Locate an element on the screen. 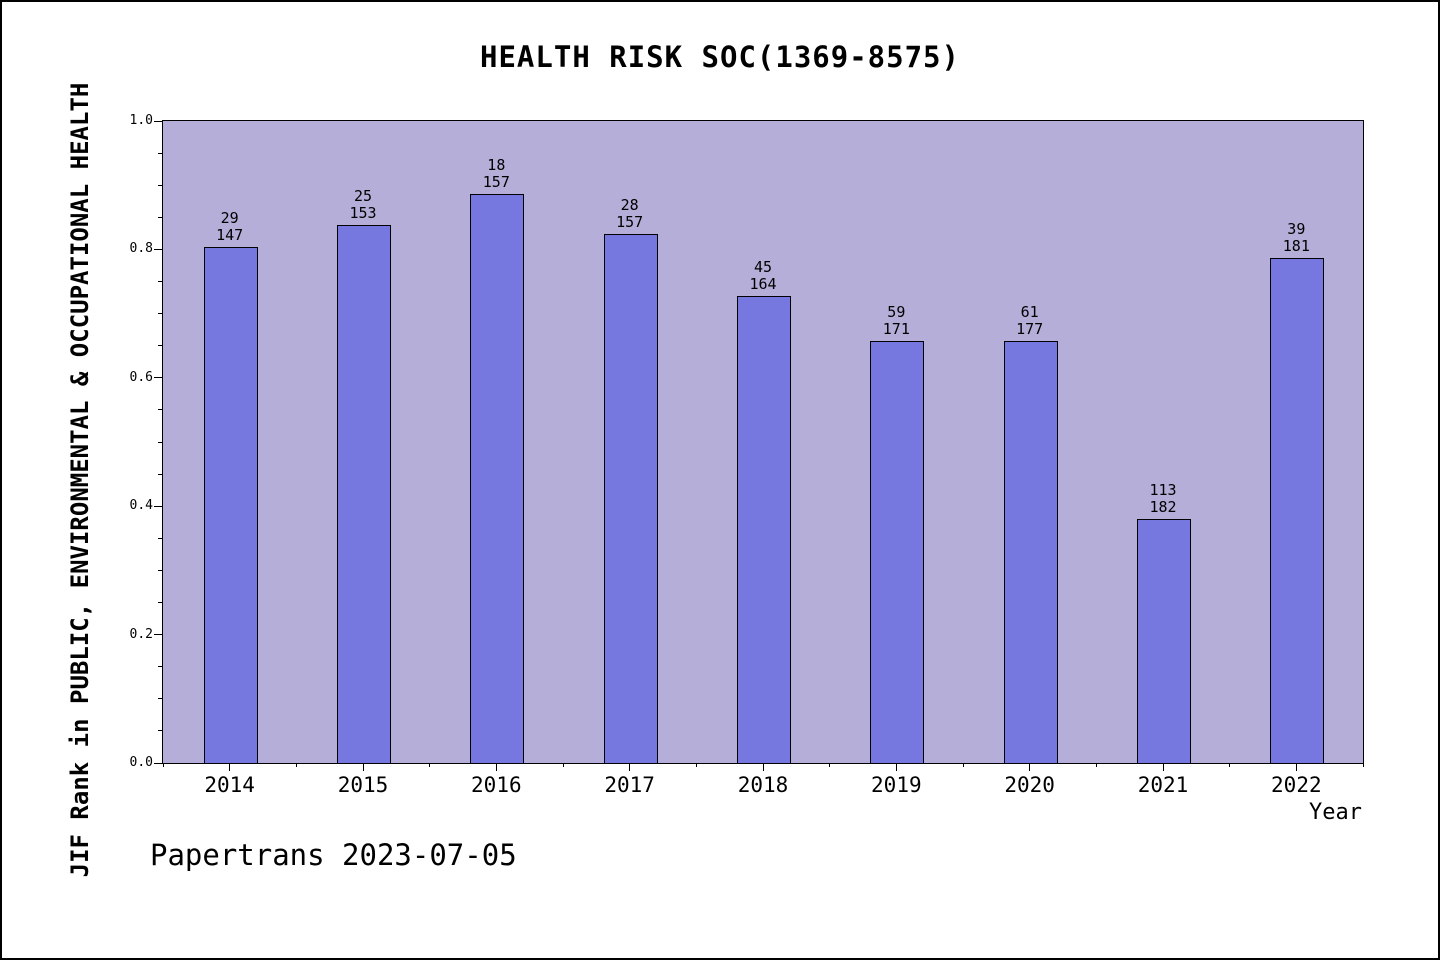 The width and height of the screenshot is (1440, 960). chart-title: HEALTH RISK SOC(1369-8575) is located at coordinates (720, 57).